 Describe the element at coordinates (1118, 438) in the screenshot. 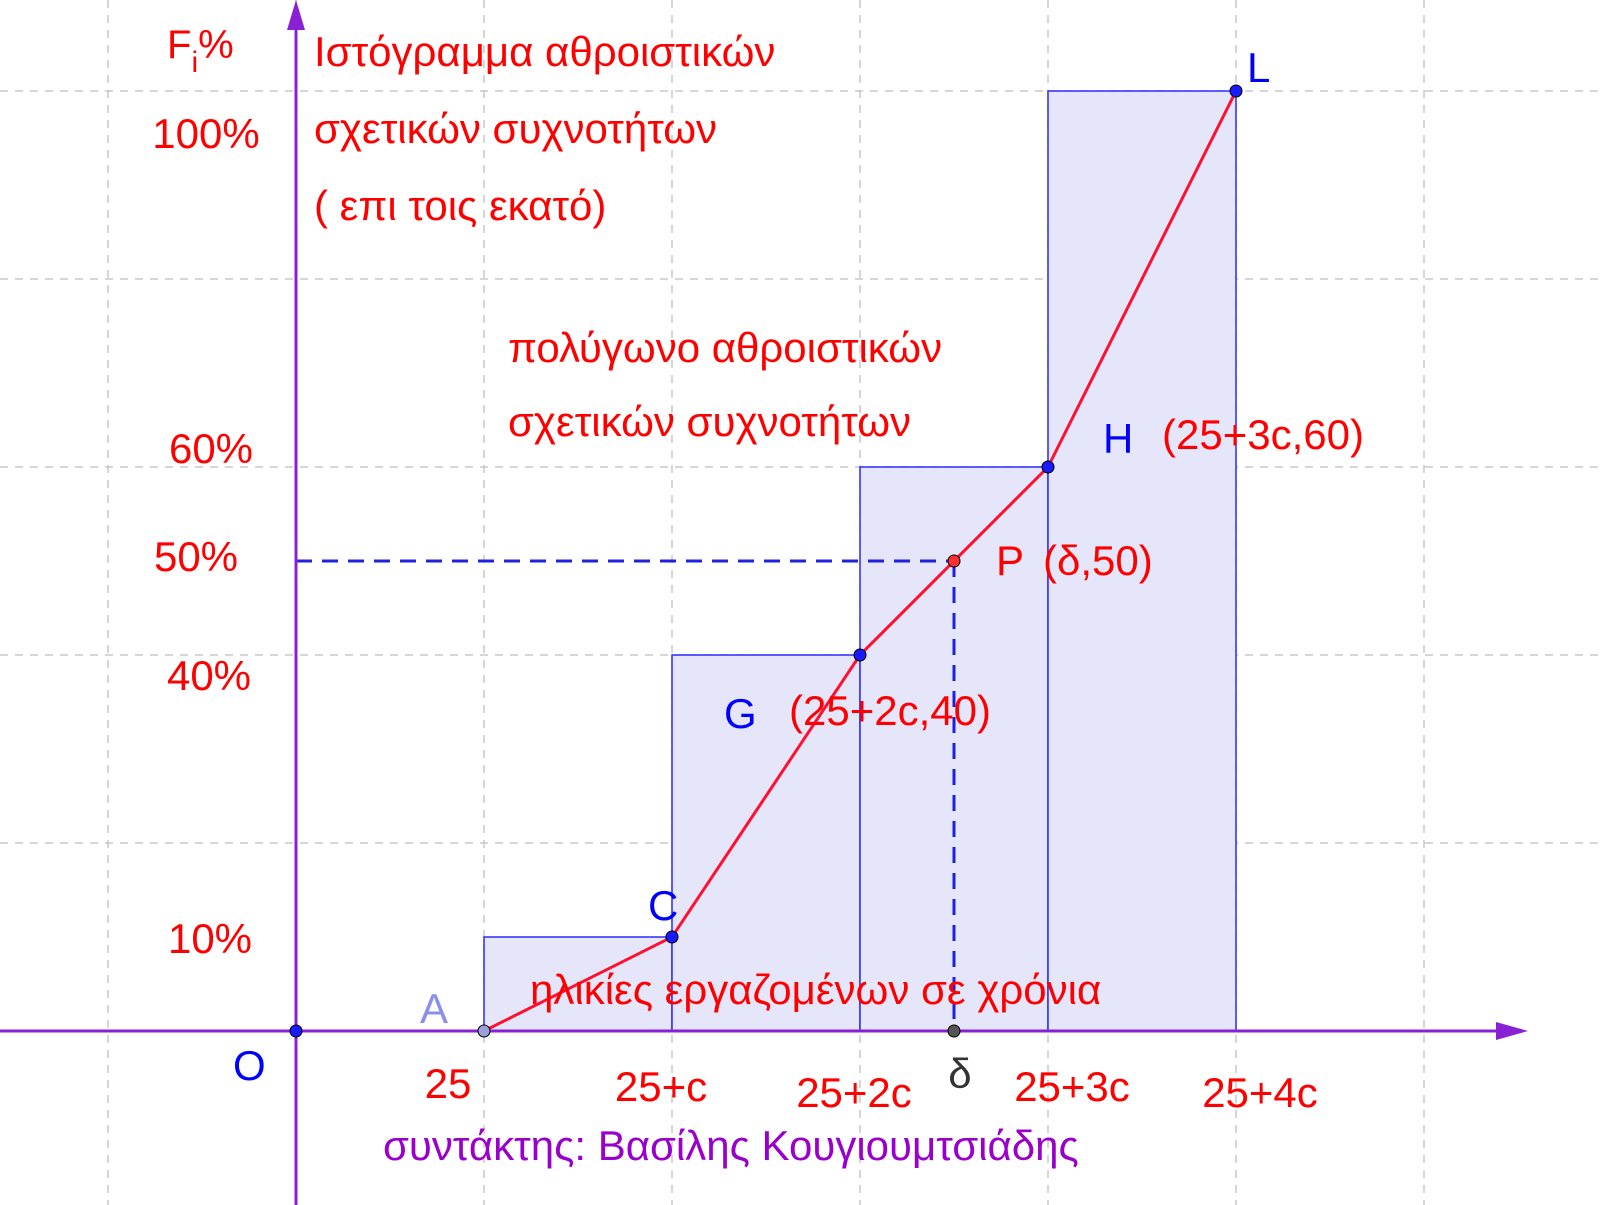

I see `point-name-H: H` at that location.